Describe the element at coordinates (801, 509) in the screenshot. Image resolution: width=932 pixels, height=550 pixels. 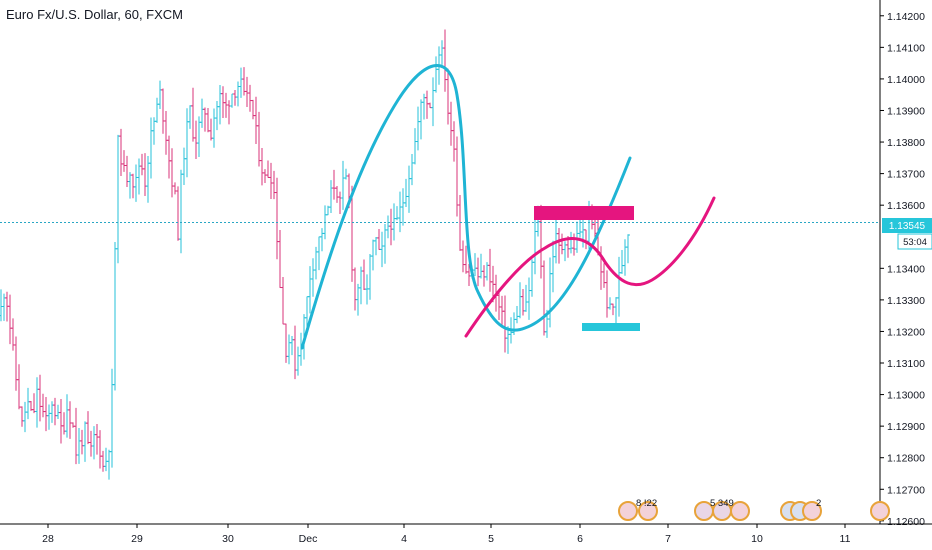
I see `event-group-3: 2` at that location.